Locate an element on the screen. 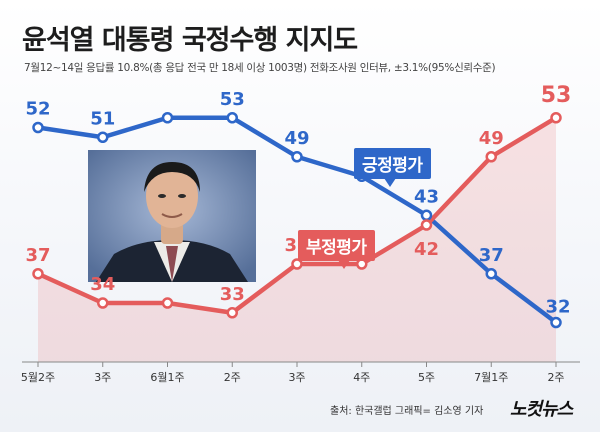 This screenshot has height=432, width=600. disapprove-legend-callout: 부정평가 is located at coordinates (336, 249).